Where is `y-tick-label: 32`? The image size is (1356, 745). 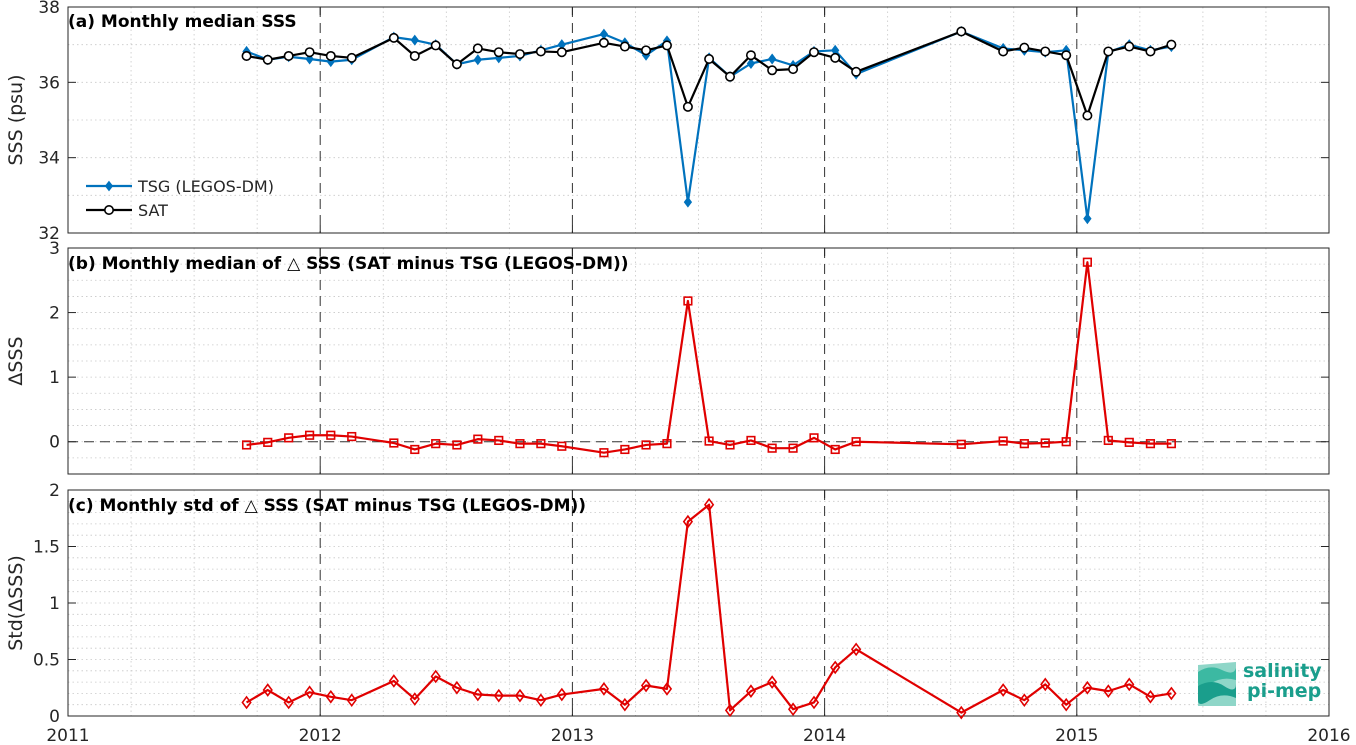 y-tick-label: 32 is located at coordinates (49, 234).